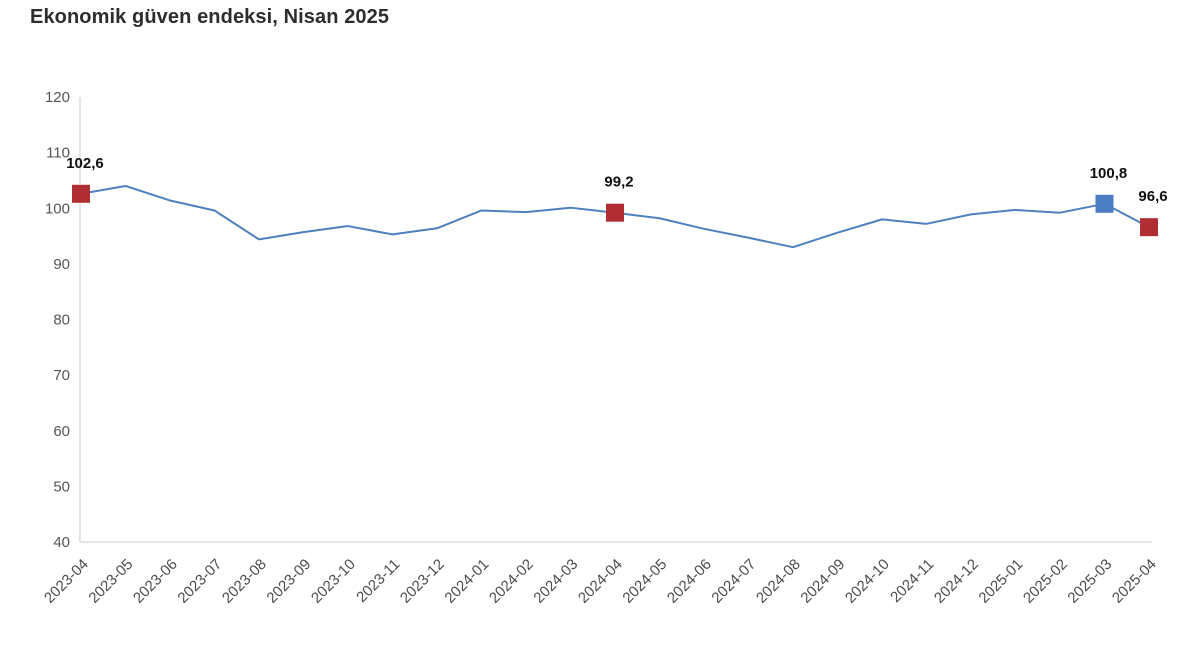 Image resolution: width=1200 pixels, height=645 pixels. What do you see at coordinates (378, 581) in the screenshot?
I see `x-axis-tick-label: 2023-11` at bounding box center [378, 581].